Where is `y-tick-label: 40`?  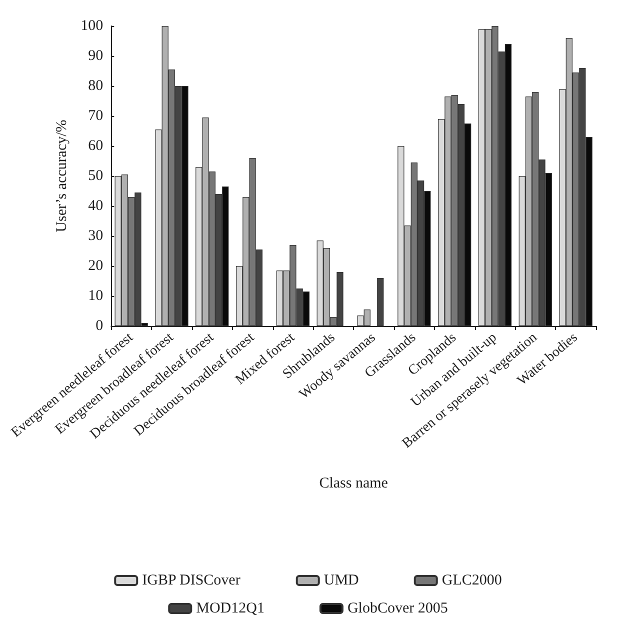 y-tick-label: 40 is located at coordinates (96, 206).